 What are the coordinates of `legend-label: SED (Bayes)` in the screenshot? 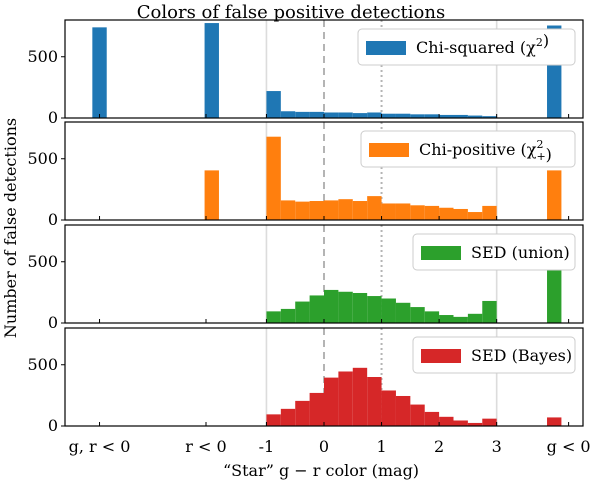 It's located at (521, 355).